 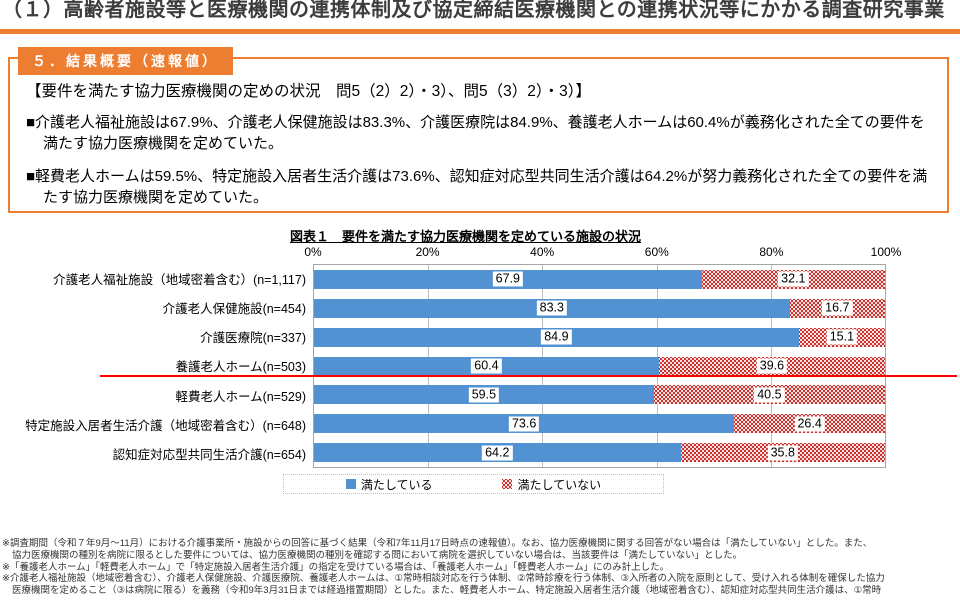 What do you see at coordinates (771, 252) in the screenshot?
I see `x-axis-tick-label: 80%` at bounding box center [771, 252].